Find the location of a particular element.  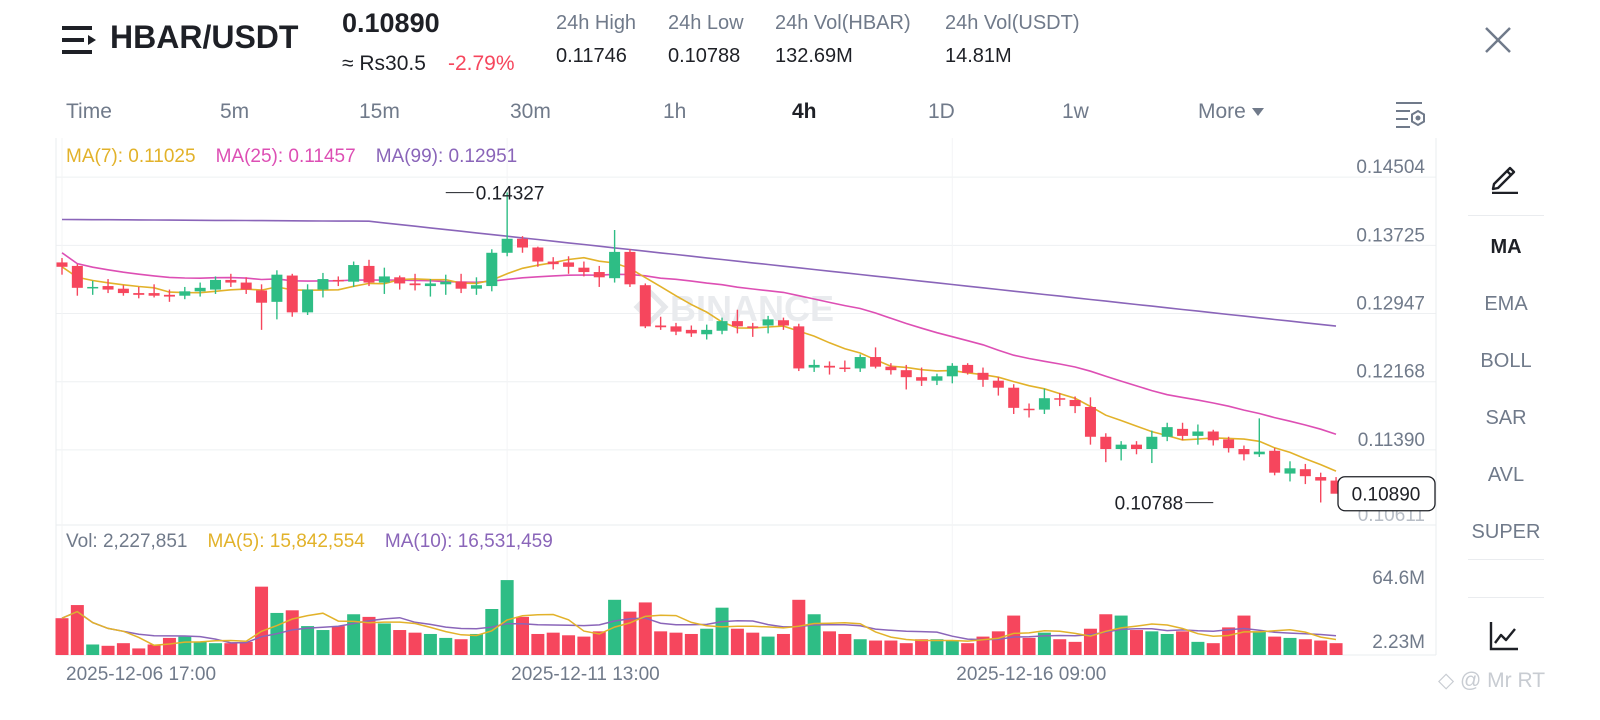

stat-value: 0.11746 is located at coordinates (591, 56).